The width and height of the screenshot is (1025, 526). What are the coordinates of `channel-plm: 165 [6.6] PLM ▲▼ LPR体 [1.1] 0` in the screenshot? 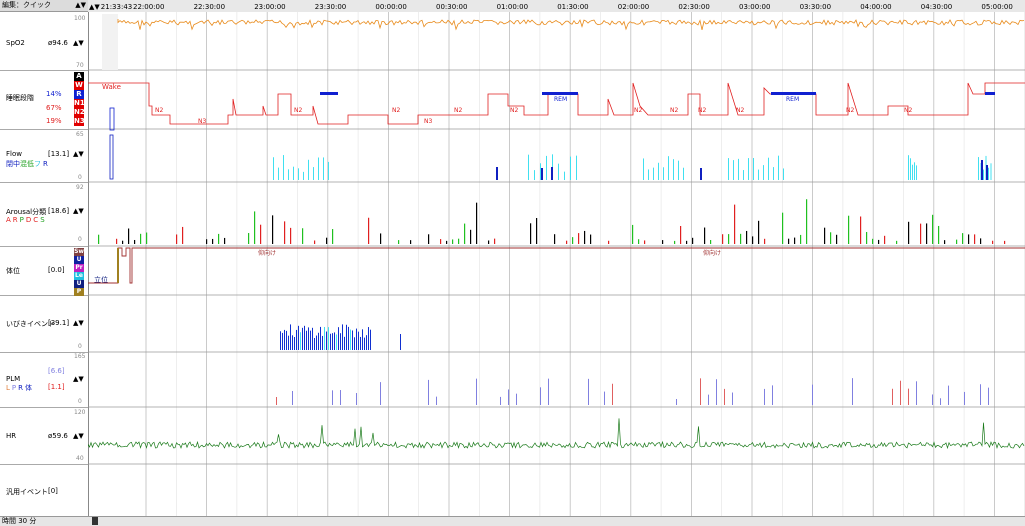 It's located at (44, 380).